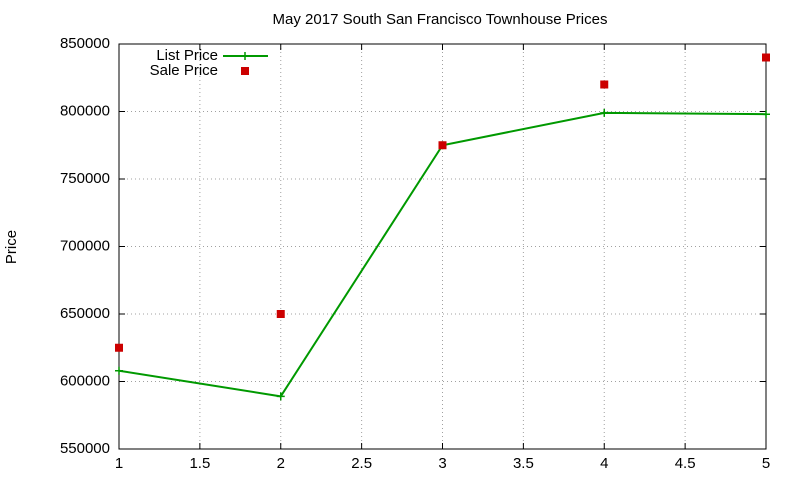  Describe the element at coordinates (184, 70) in the screenshot. I see `legend-label: Sale Price` at that location.